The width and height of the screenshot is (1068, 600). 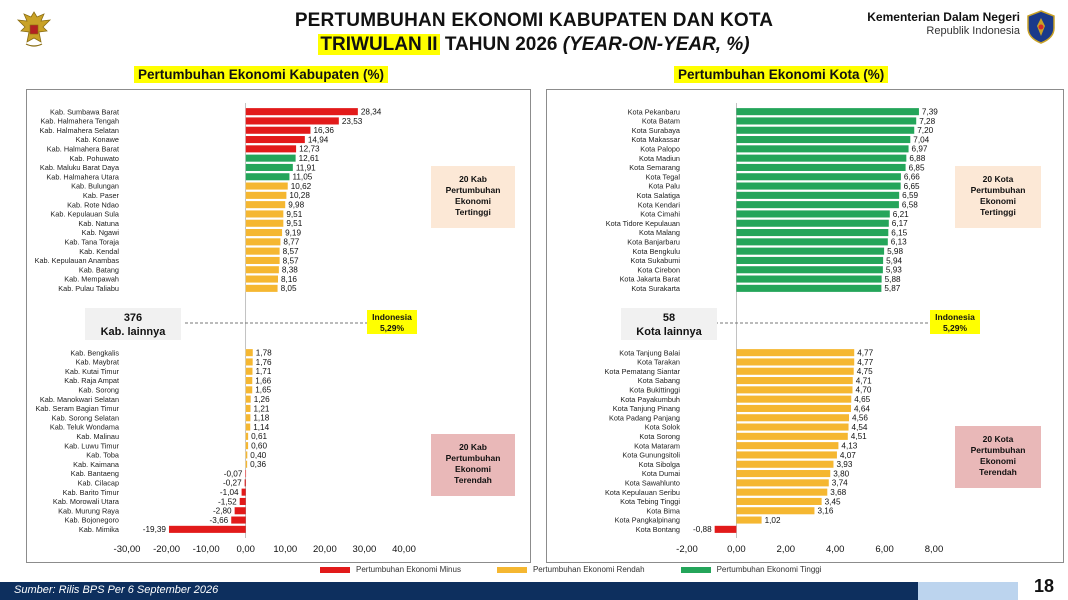 I want to click on kota-bottom-name-label: Kota Tanjung Balai, so click(x=649, y=352).